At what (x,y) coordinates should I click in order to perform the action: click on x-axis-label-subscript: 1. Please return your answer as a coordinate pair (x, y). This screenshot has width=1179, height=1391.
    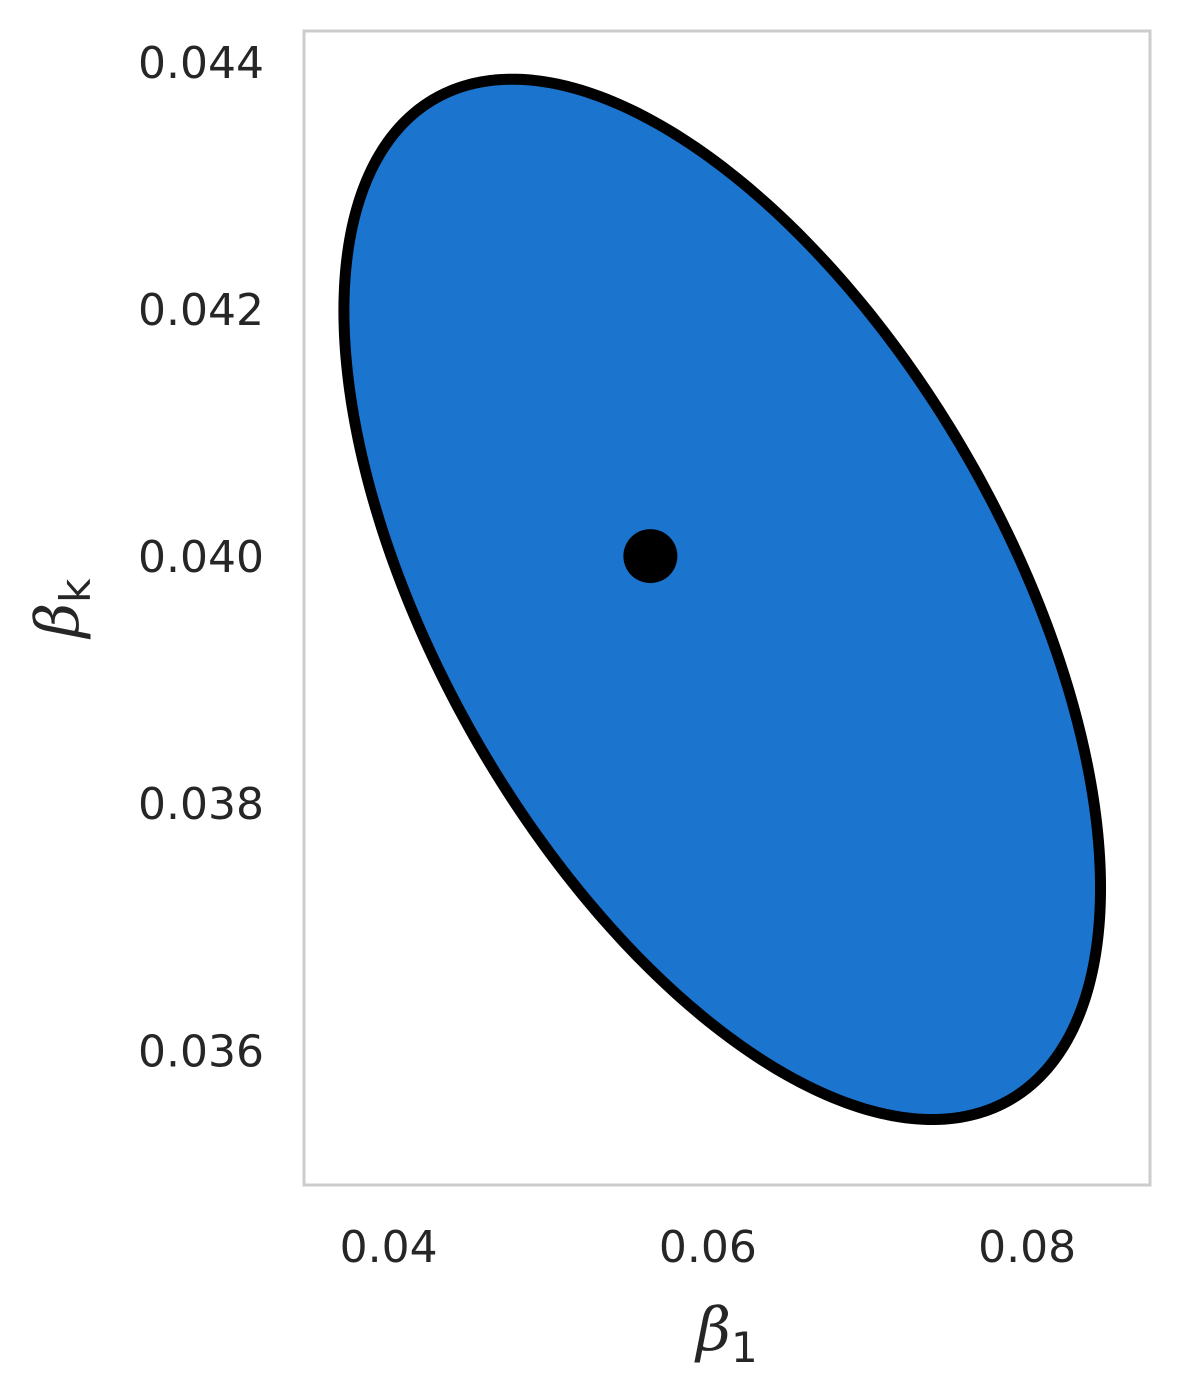
    Looking at the image, I should click on (744, 1347).